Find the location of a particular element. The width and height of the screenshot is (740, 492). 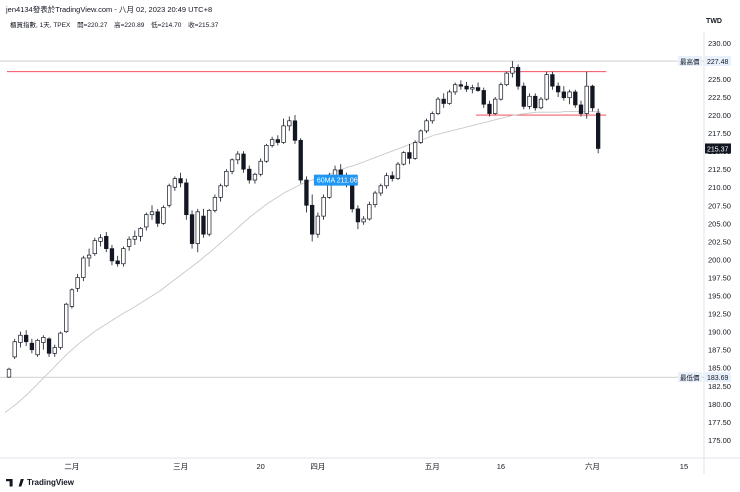

x-tick-label: 16 is located at coordinates (501, 466).